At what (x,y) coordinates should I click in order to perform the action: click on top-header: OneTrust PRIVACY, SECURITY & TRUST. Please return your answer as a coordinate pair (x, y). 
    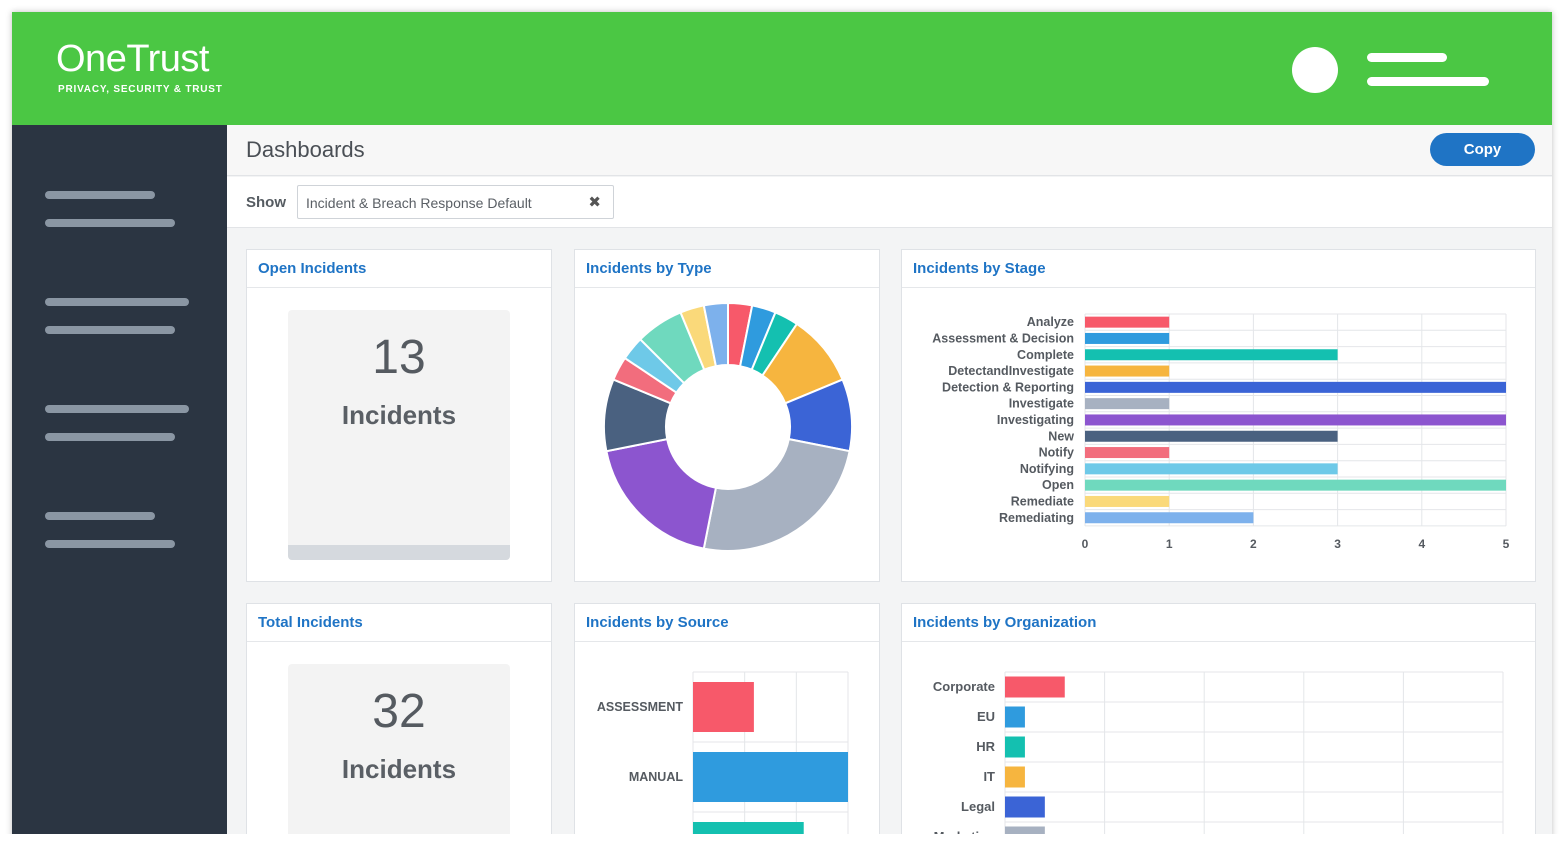
    Looking at the image, I should click on (782, 68).